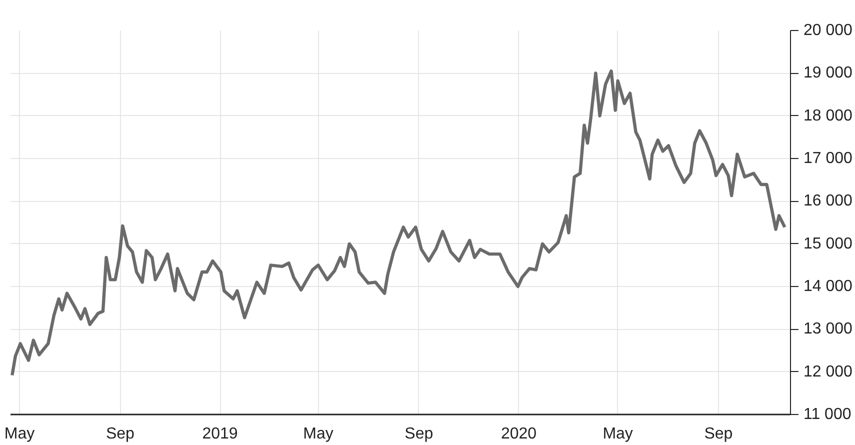  Describe the element at coordinates (828, 30) in the screenshot. I see `y-tick-label: 20 000` at that location.